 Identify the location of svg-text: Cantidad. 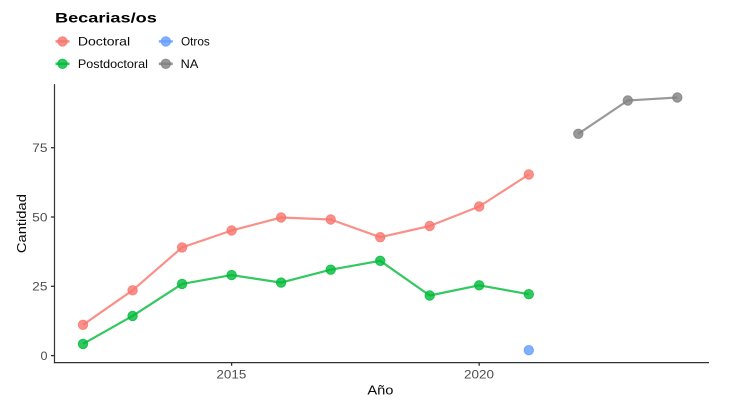
(21, 223).